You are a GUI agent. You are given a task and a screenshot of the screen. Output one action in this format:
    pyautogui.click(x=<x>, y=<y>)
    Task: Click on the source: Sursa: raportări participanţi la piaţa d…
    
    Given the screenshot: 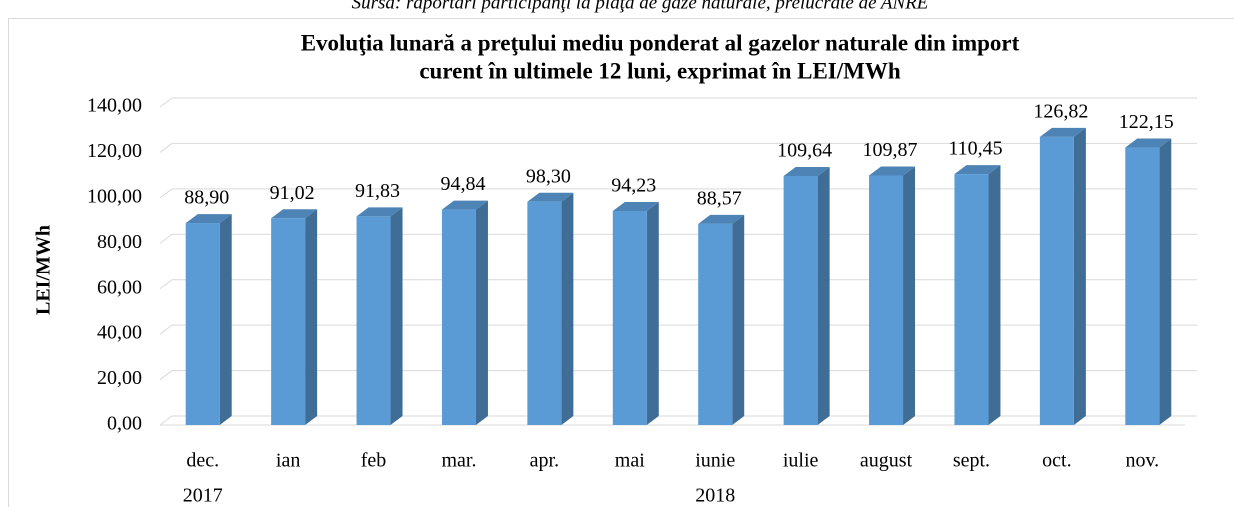 What is the action you would take?
    pyautogui.click(x=640, y=6)
    